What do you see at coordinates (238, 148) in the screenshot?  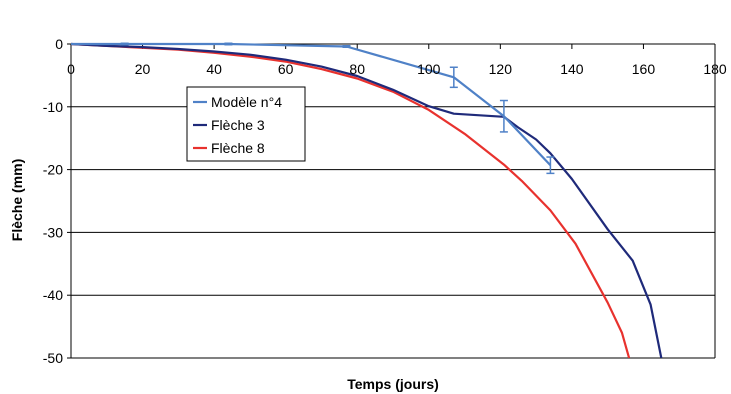 I see `legend-label: Flèche 8` at bounding box center [238, 148].